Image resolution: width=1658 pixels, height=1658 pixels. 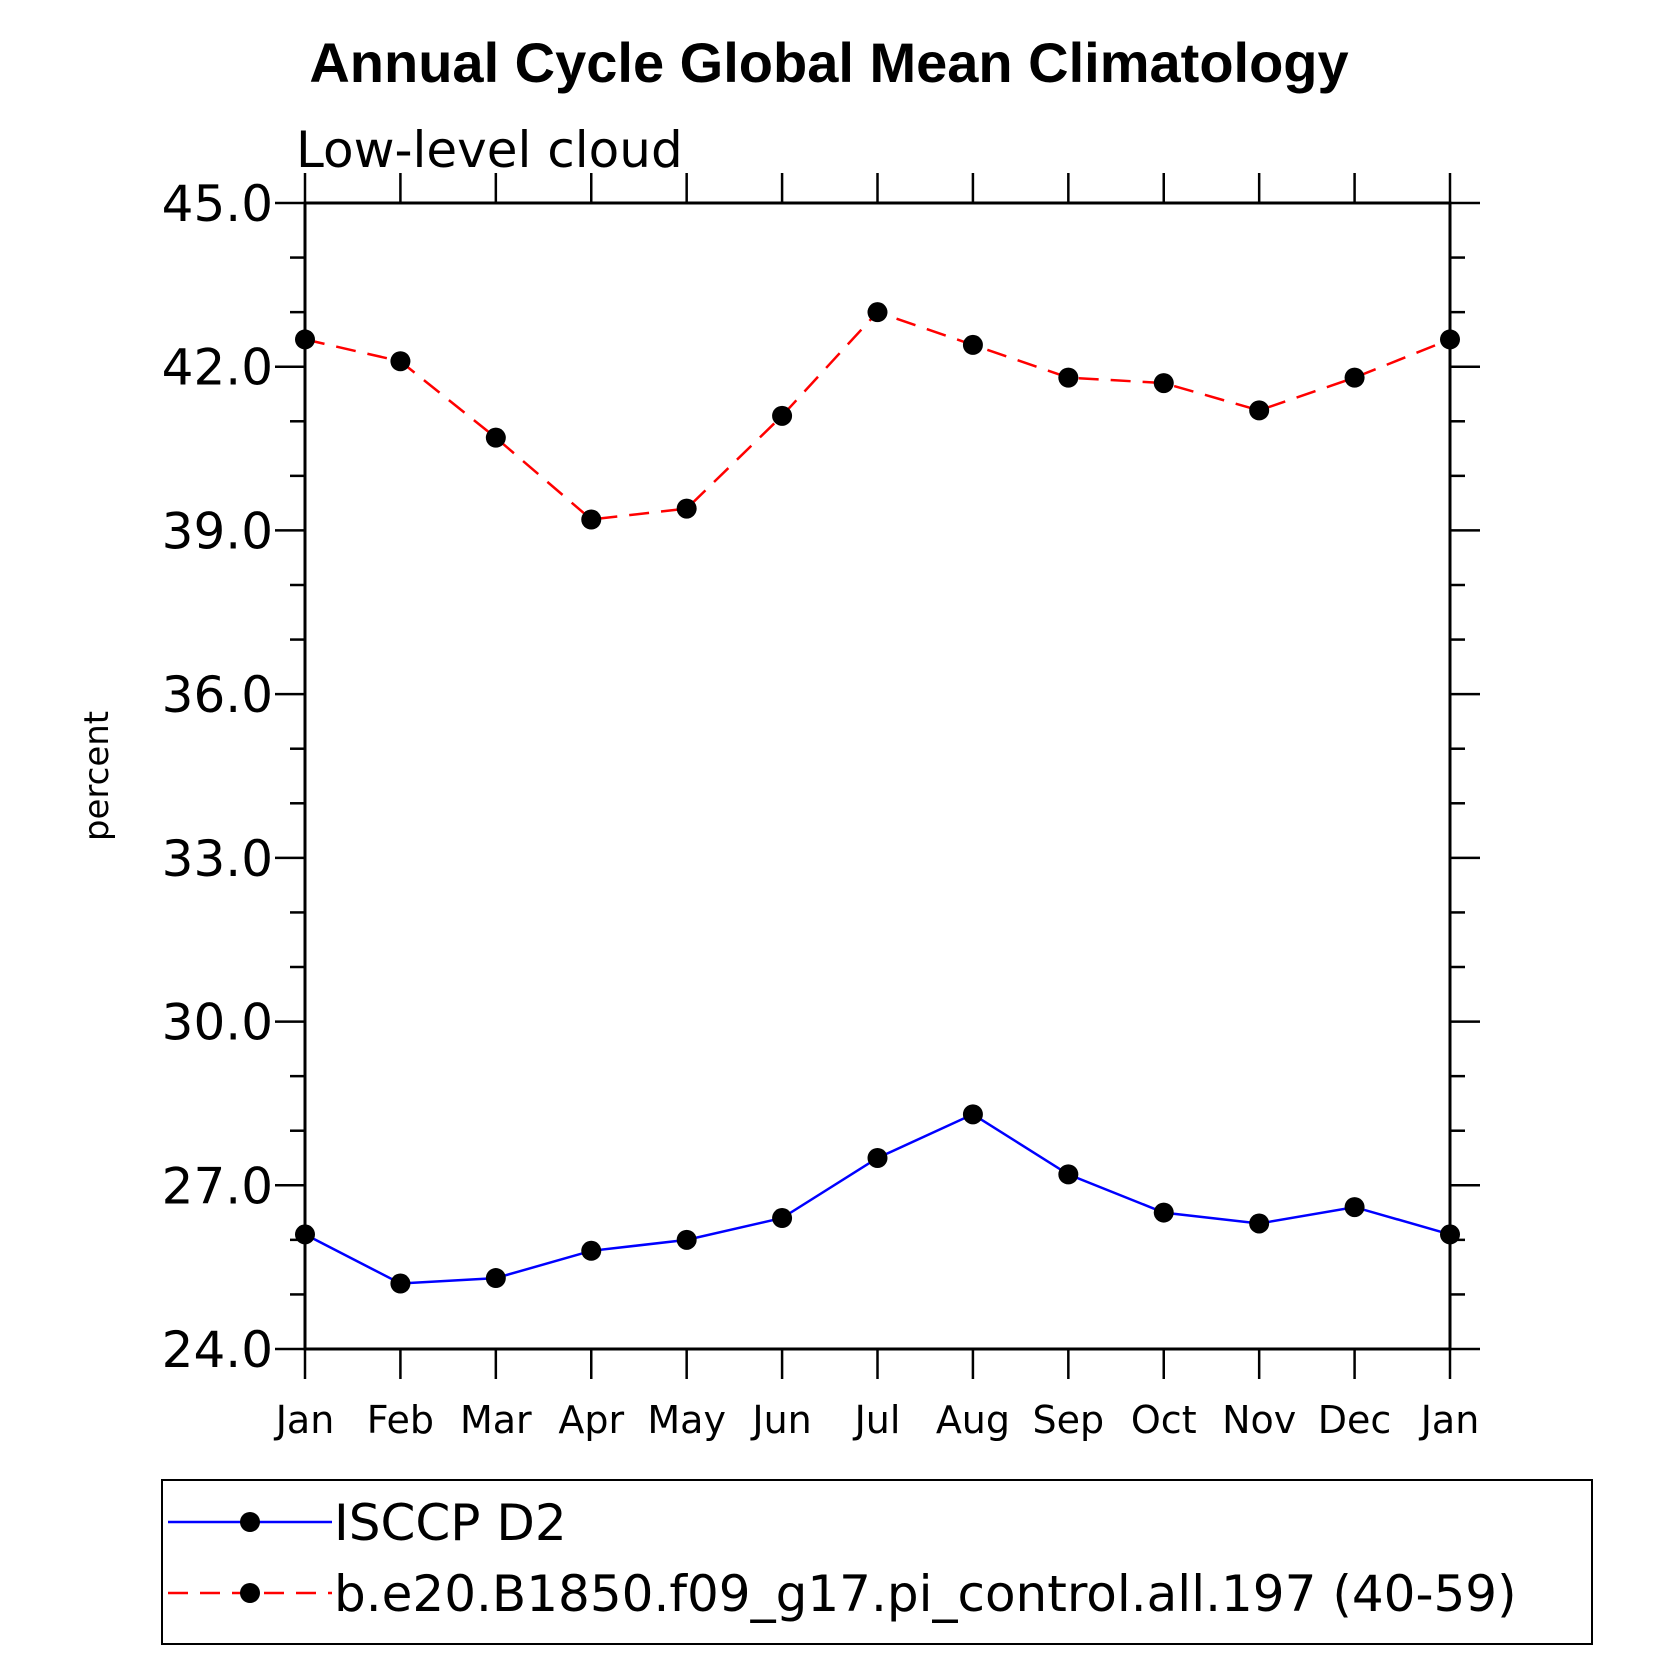 What do you see at coordinates (1259, 1420) in the screenshot?
I see `x-tick-label: Nov` at bounding box center [1259, 1420].